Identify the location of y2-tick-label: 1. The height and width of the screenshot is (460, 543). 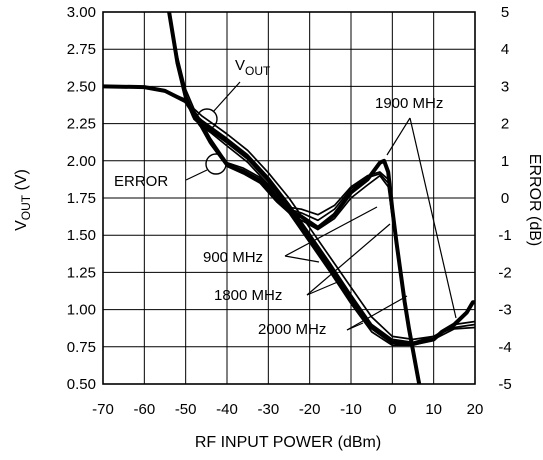
(505, 161).